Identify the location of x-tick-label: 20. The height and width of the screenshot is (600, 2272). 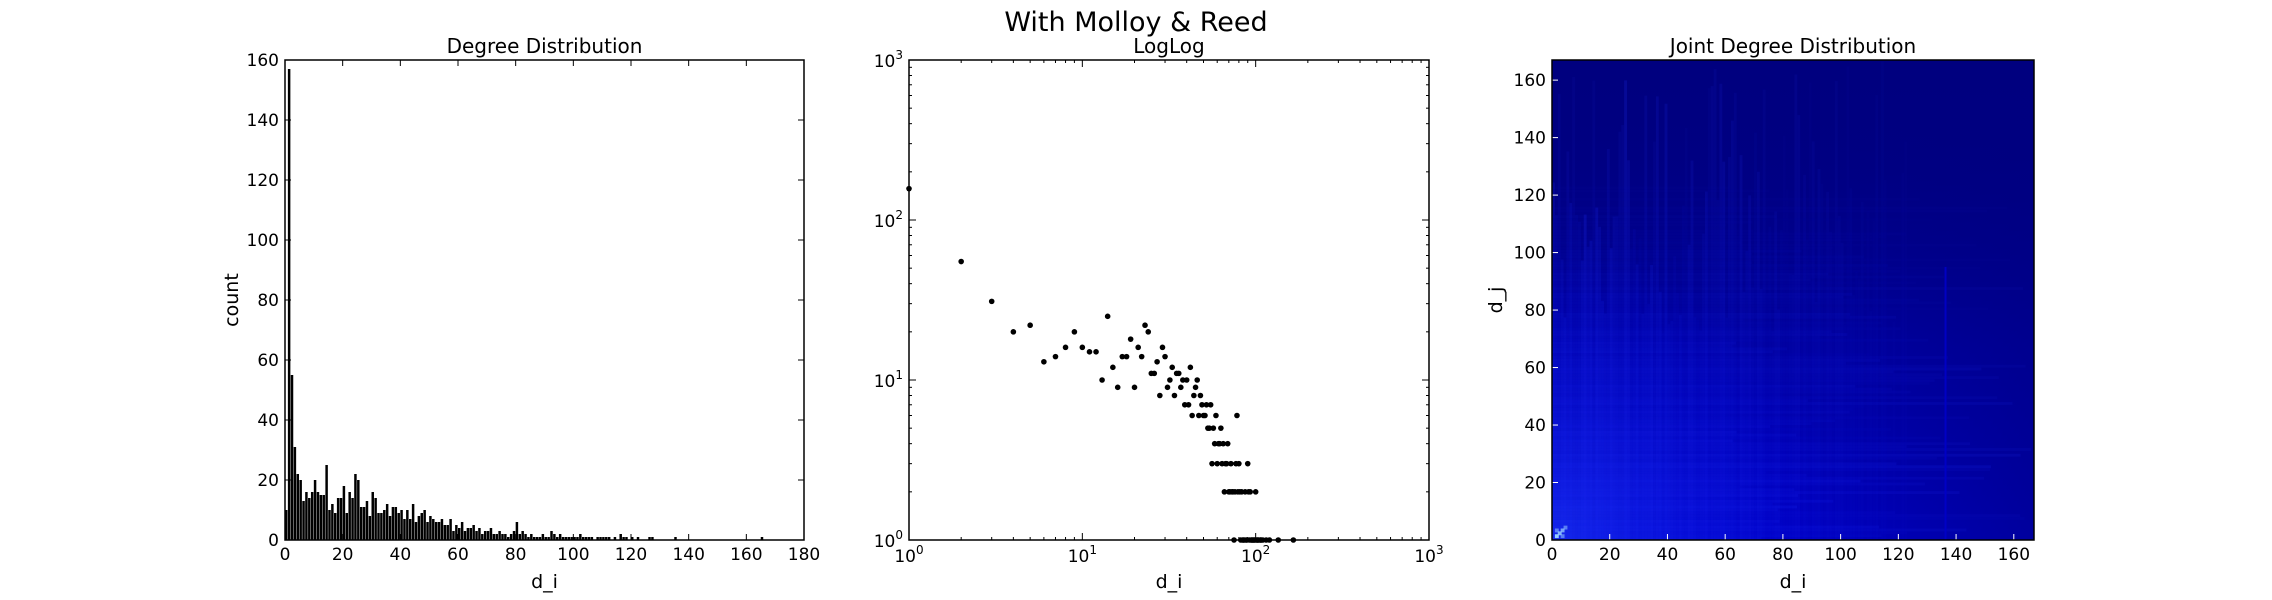
(1610, 555).